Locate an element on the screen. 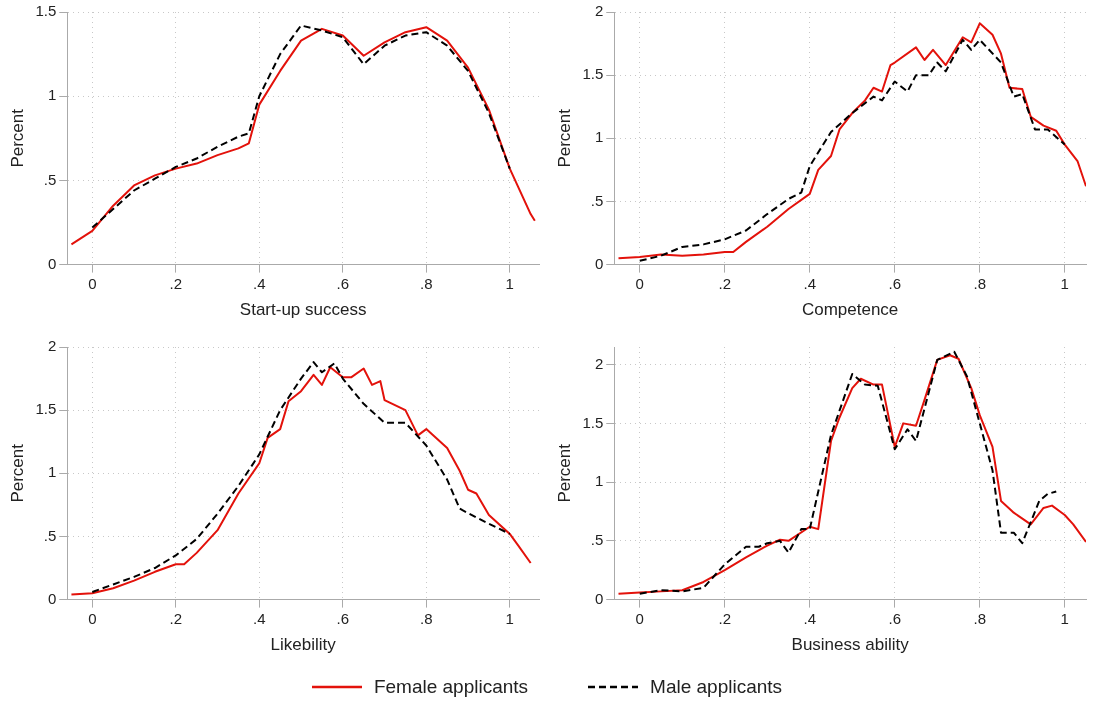 The height and width of the screenshot is (722, 1094). x-axis-title: Likebility is located at coordinates (303, 645).